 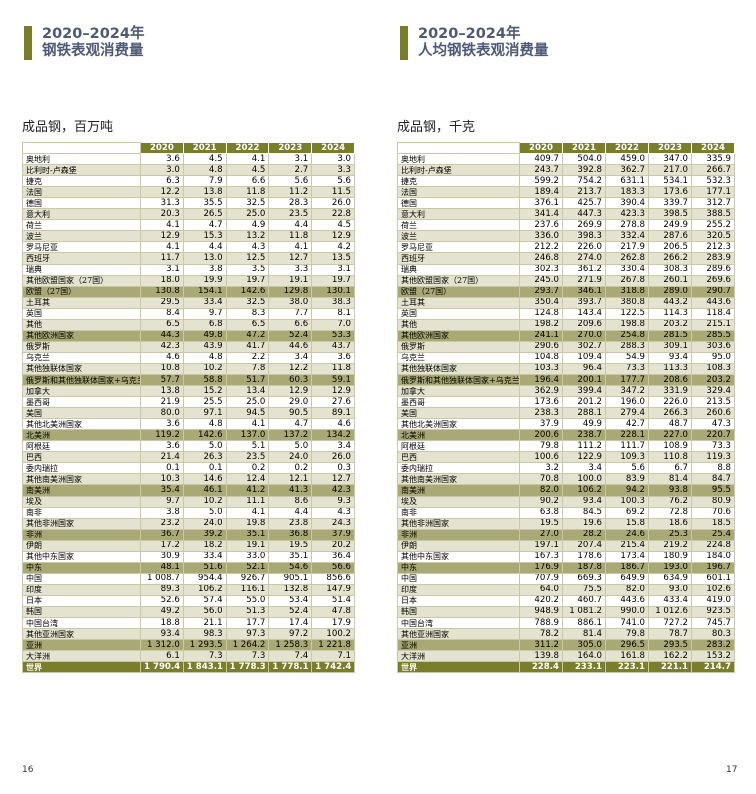 I want to click on table-row: 大洋洲 139.8 164.0 161.8 162.2 153.2, so click(x=566, y=656).